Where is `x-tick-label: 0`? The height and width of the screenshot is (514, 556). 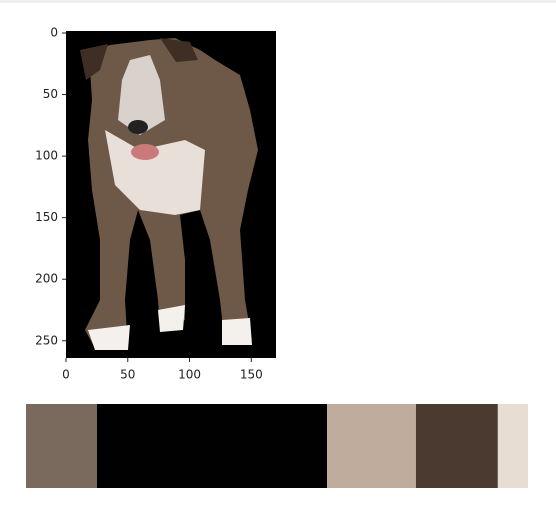 x-tick-label: 0 is located at coordinates (66, 375).